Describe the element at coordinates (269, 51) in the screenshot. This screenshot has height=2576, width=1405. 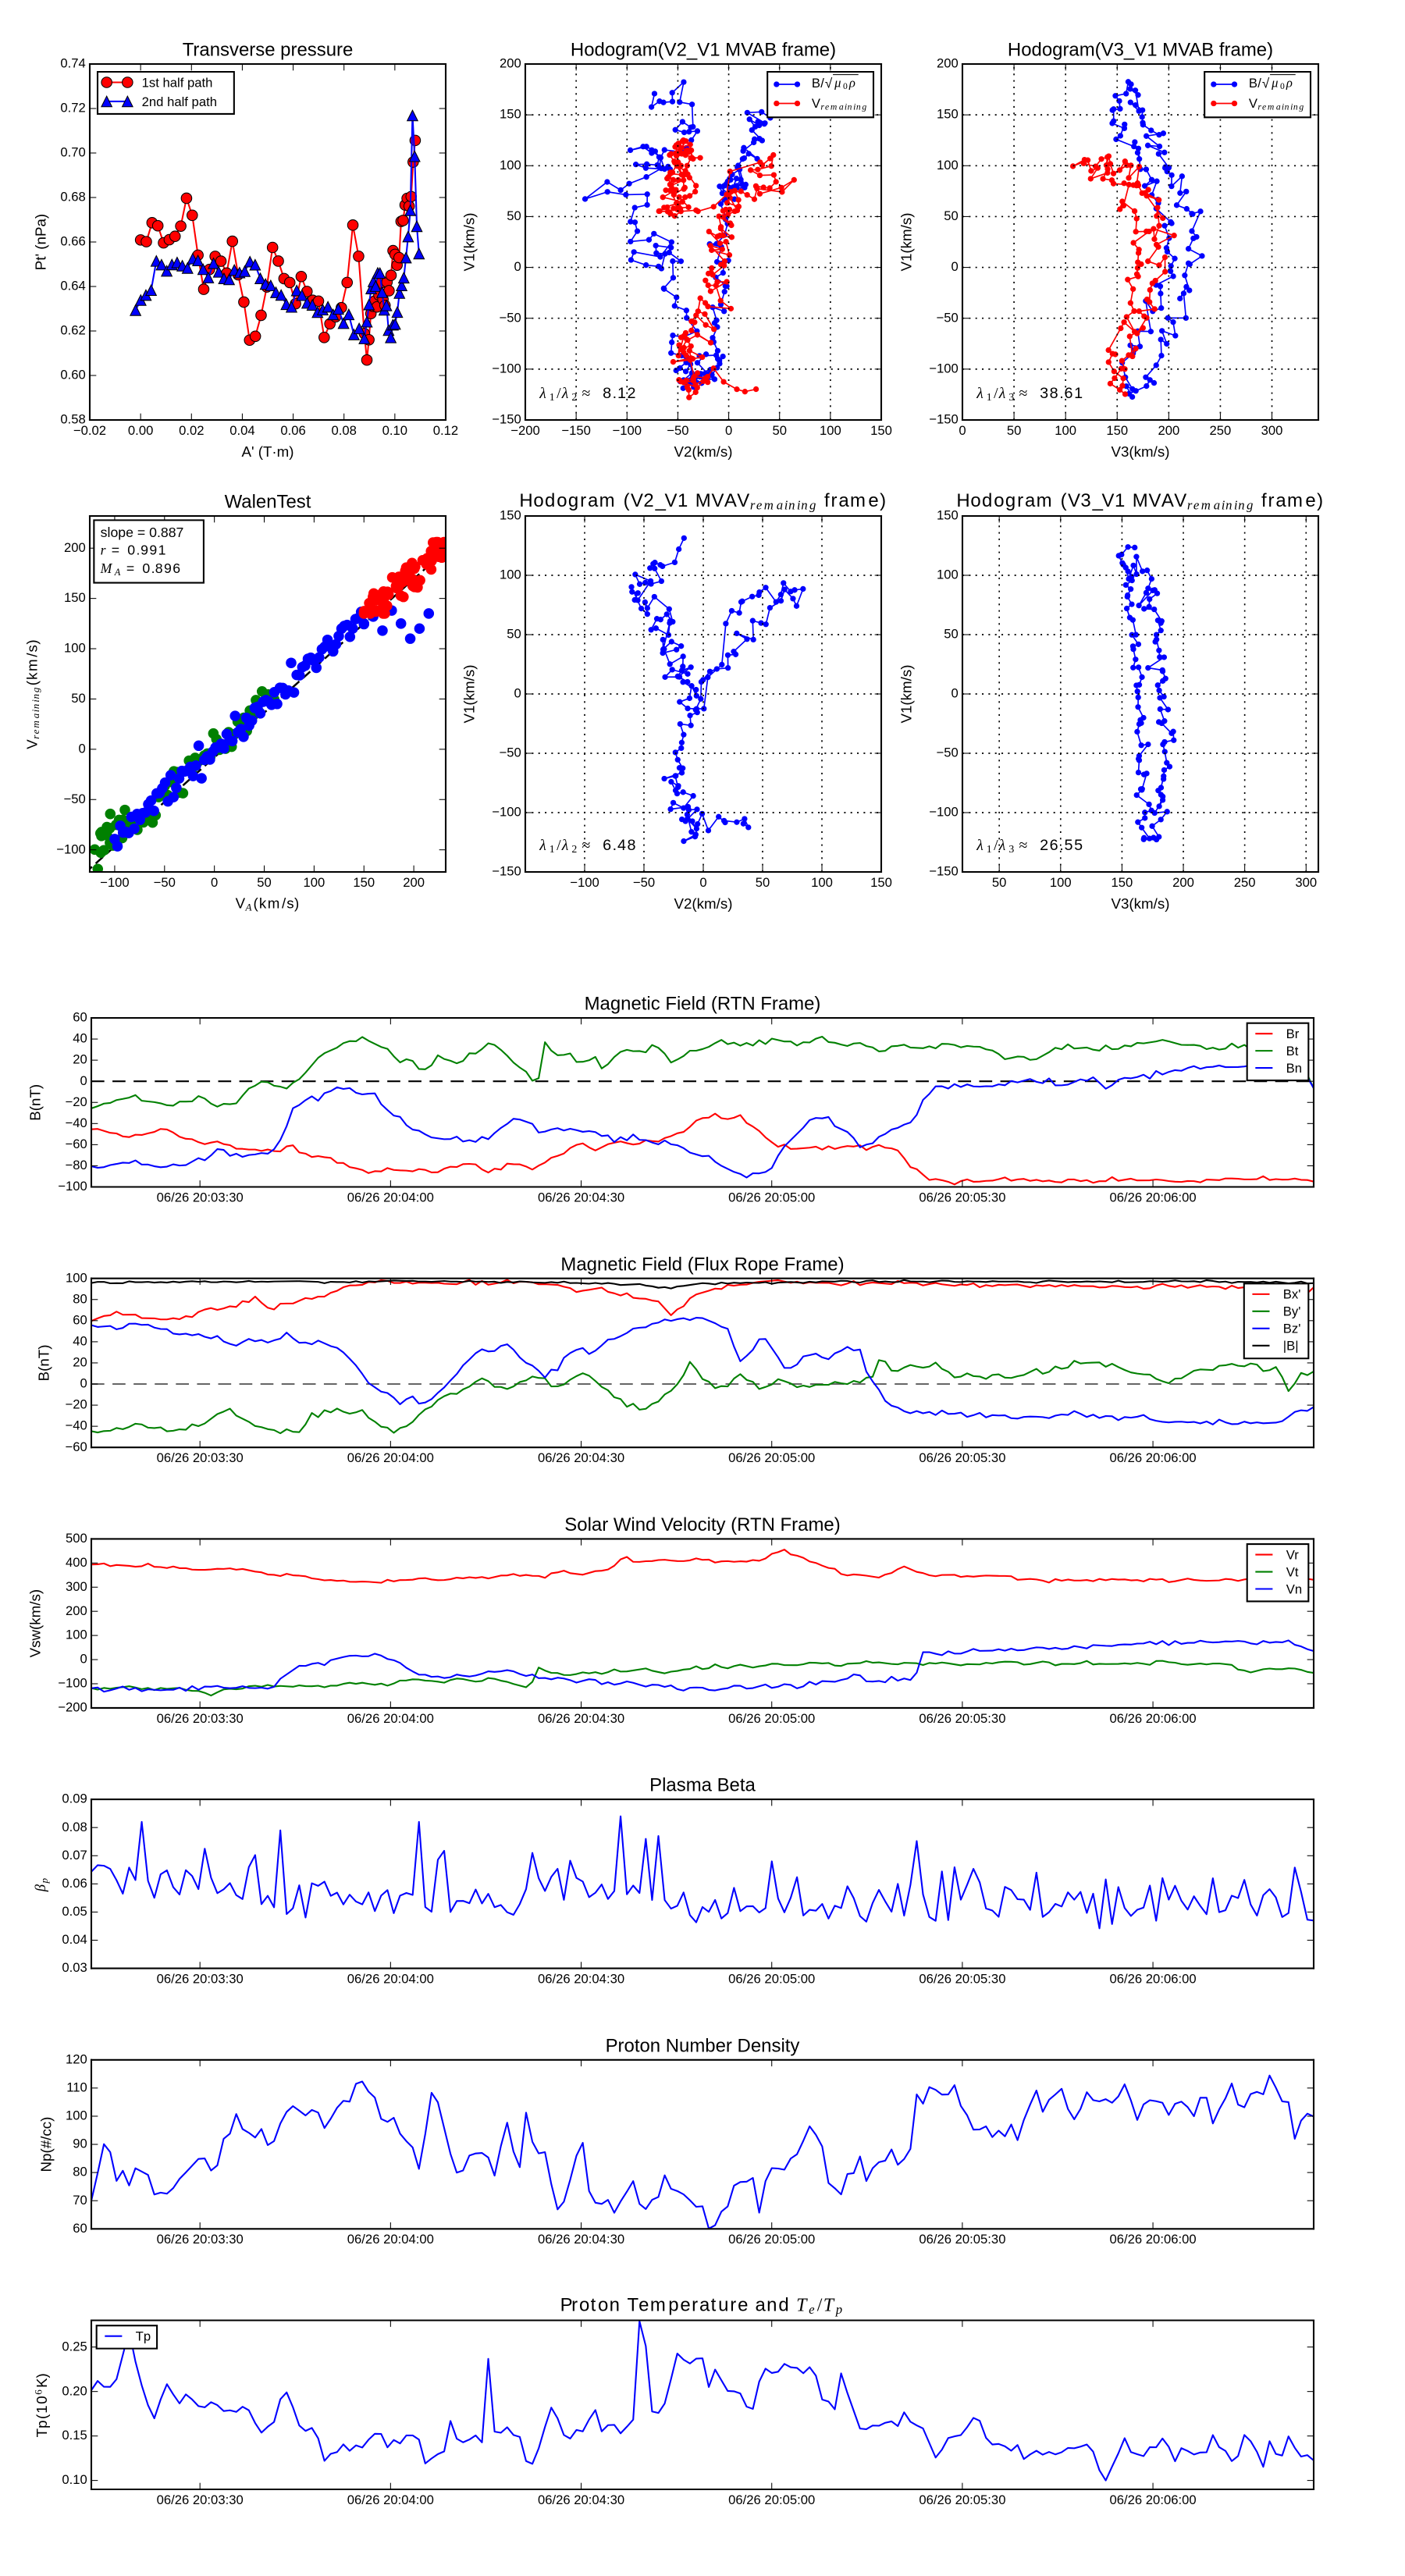
I see `svg-text: Transverse pressure` at that location.